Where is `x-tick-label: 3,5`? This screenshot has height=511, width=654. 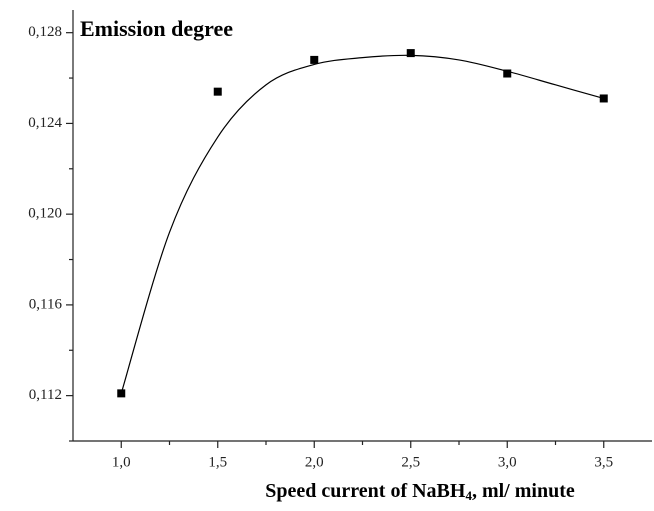 x-tick-label: 3,5 is located at coordinates (603, 462).